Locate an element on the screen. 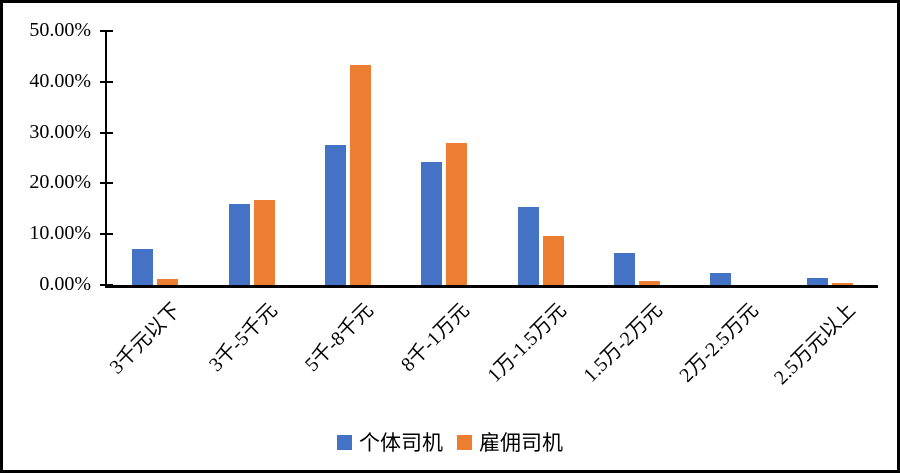  legend-label-series-1: 雇佣司机 is located at coordinates (521, 443).